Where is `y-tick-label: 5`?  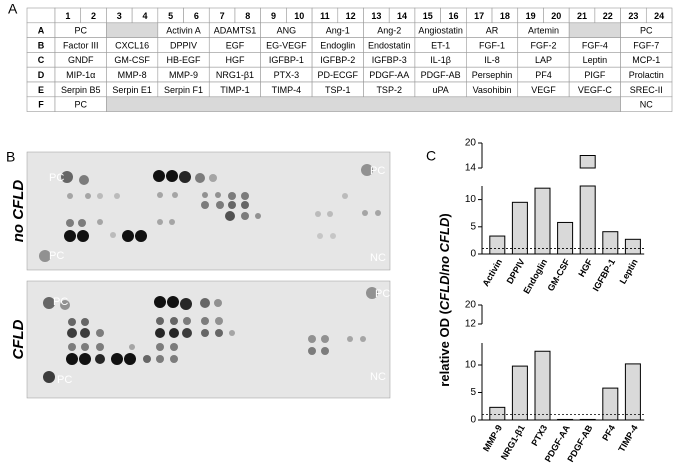 y-tick-label: 5 is located at coordinates (473, 392).